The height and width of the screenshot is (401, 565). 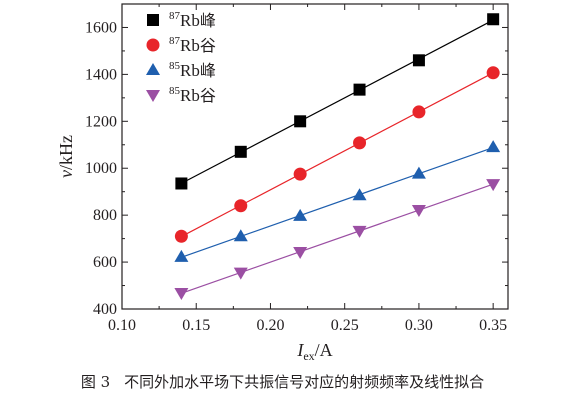 I want to click on figure-number: 图 3, so click(x=95, y=382).